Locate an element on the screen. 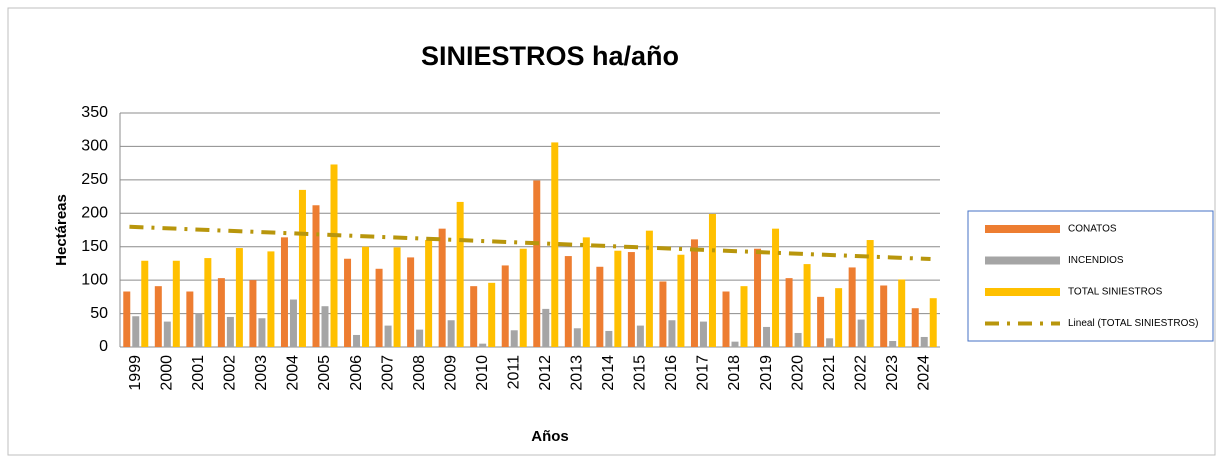 This screenshot has height=470, width=1223. trendline is located at coordinates (530, 243).